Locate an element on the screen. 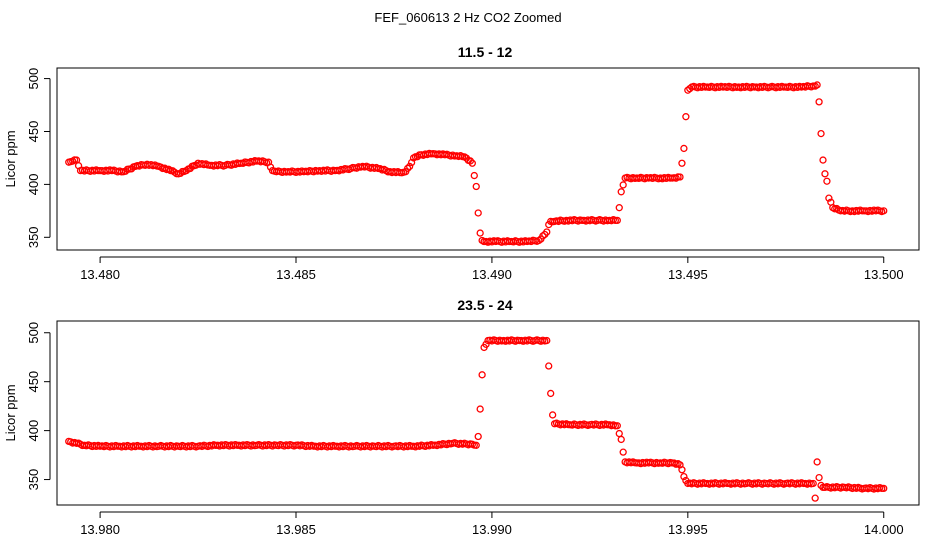 The width and height of the screenshot is (936, 540). x-tick-label: 13.490 is located at coordinates (492, 274).